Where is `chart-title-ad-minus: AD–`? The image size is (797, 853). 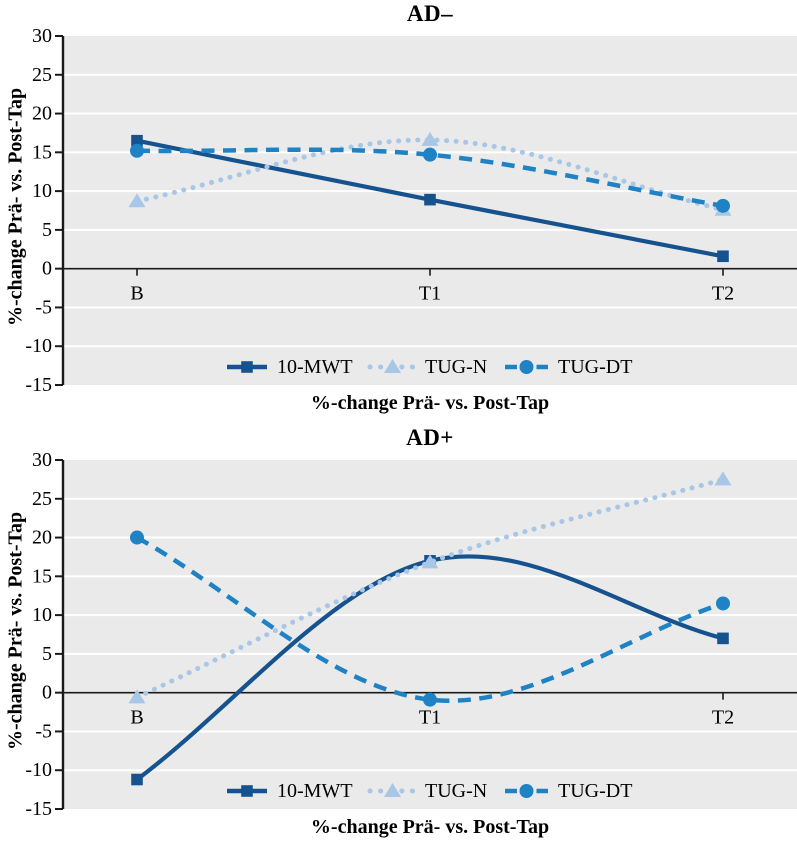
chart-title-ad-minus: AD– is located at coordinates (430, 13).